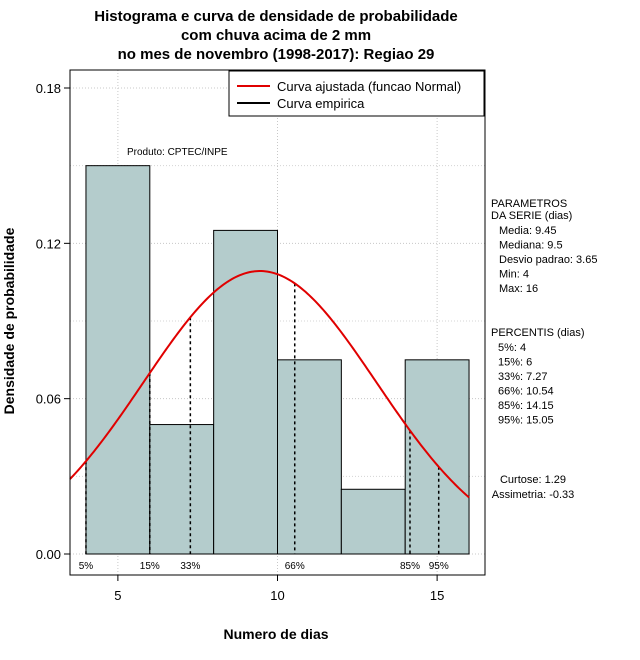  Describe the element at coordinates (48, 88) in the screenshot. I see `y-tick-label-3: 0.18` at that location.